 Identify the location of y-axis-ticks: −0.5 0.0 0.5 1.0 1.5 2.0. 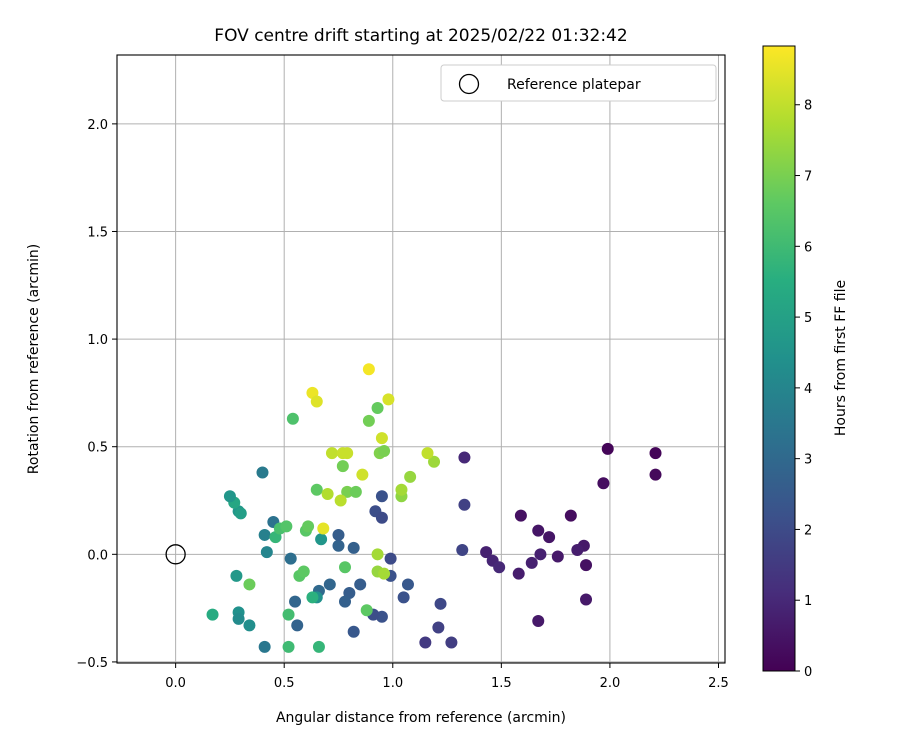
(96, 394).